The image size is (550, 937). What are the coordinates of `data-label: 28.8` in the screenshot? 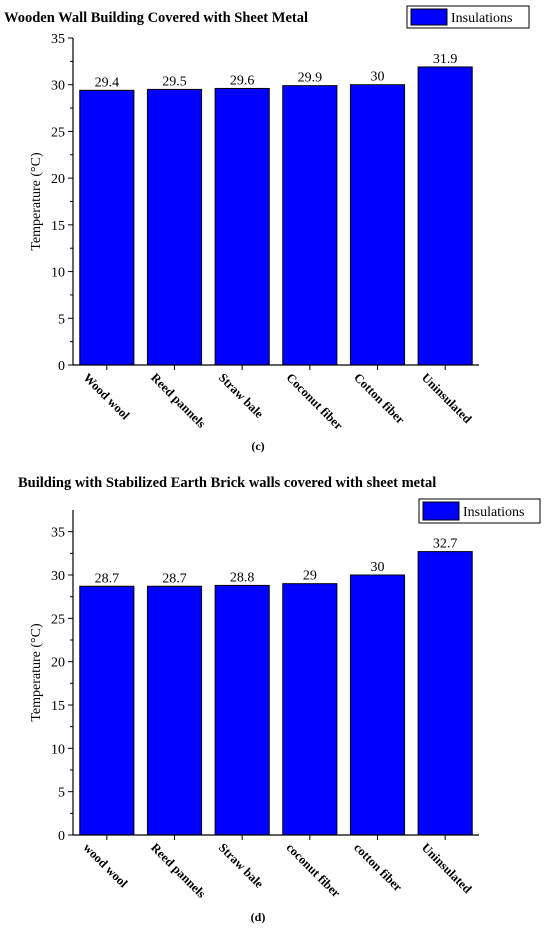 It's located at (242, 577).